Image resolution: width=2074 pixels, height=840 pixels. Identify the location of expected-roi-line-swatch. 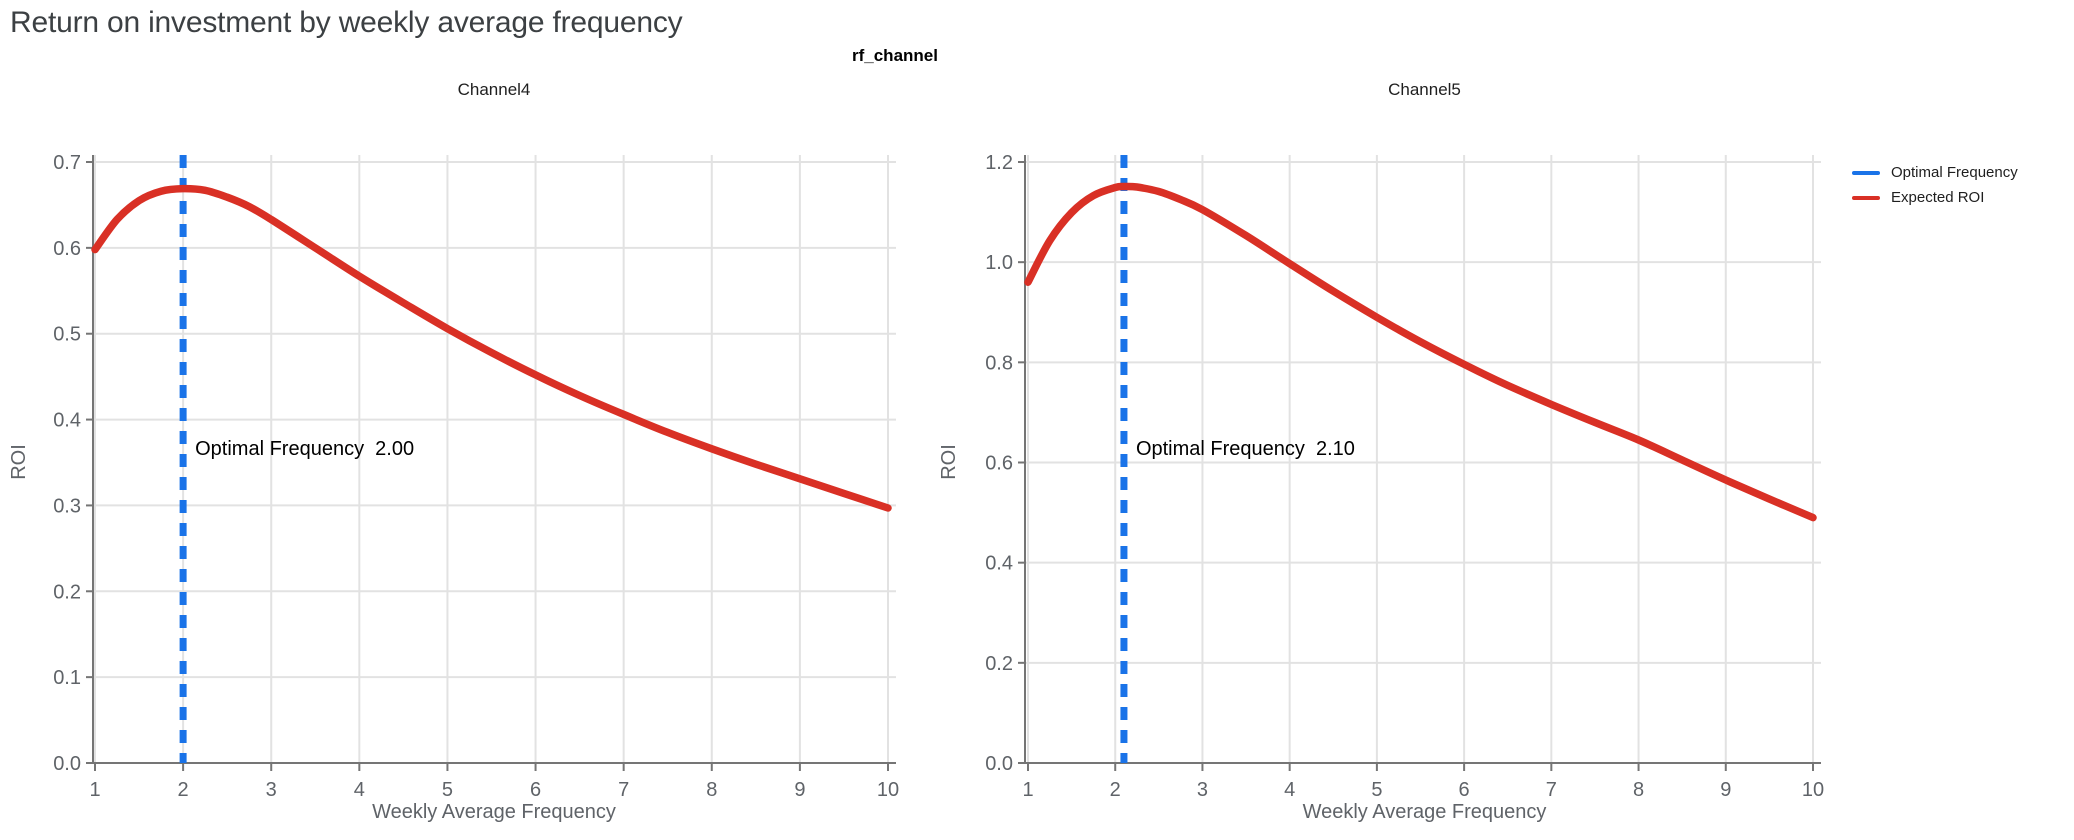
(1866, 197).